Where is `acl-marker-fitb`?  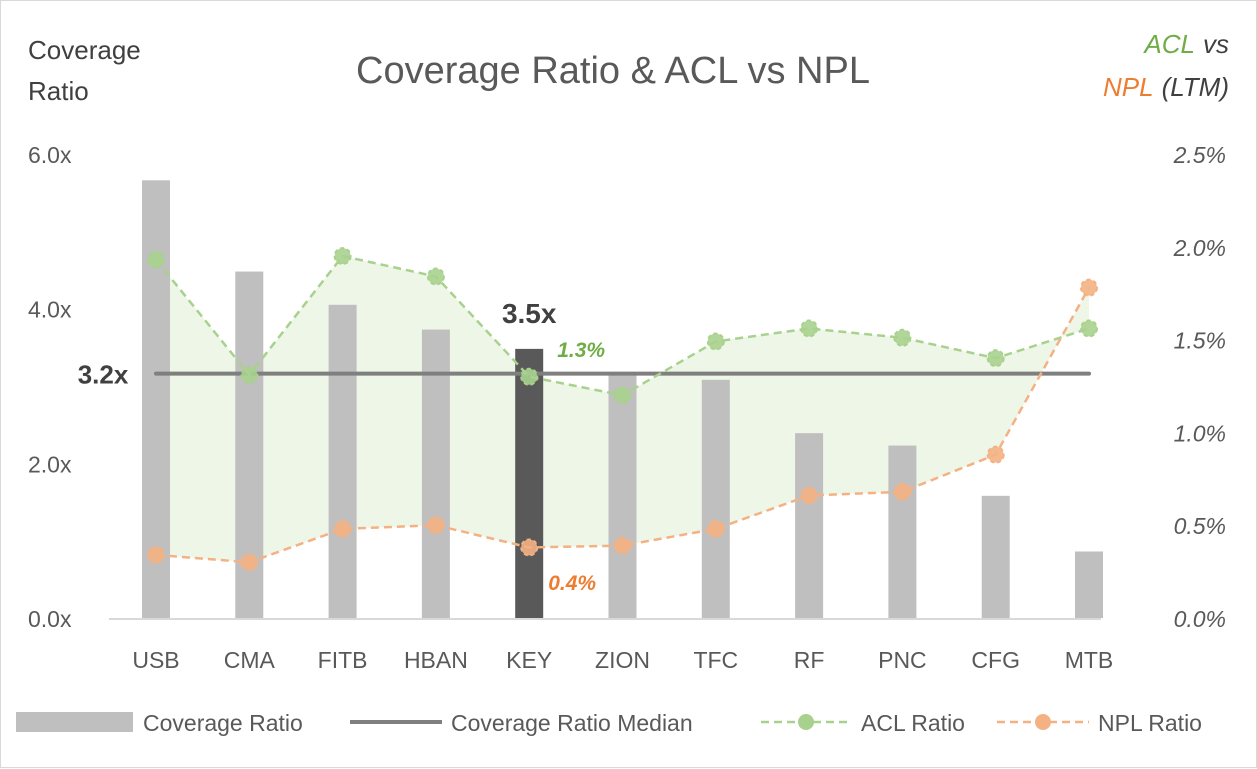 acl-marker-fitb is located at coordinates (342, 256).